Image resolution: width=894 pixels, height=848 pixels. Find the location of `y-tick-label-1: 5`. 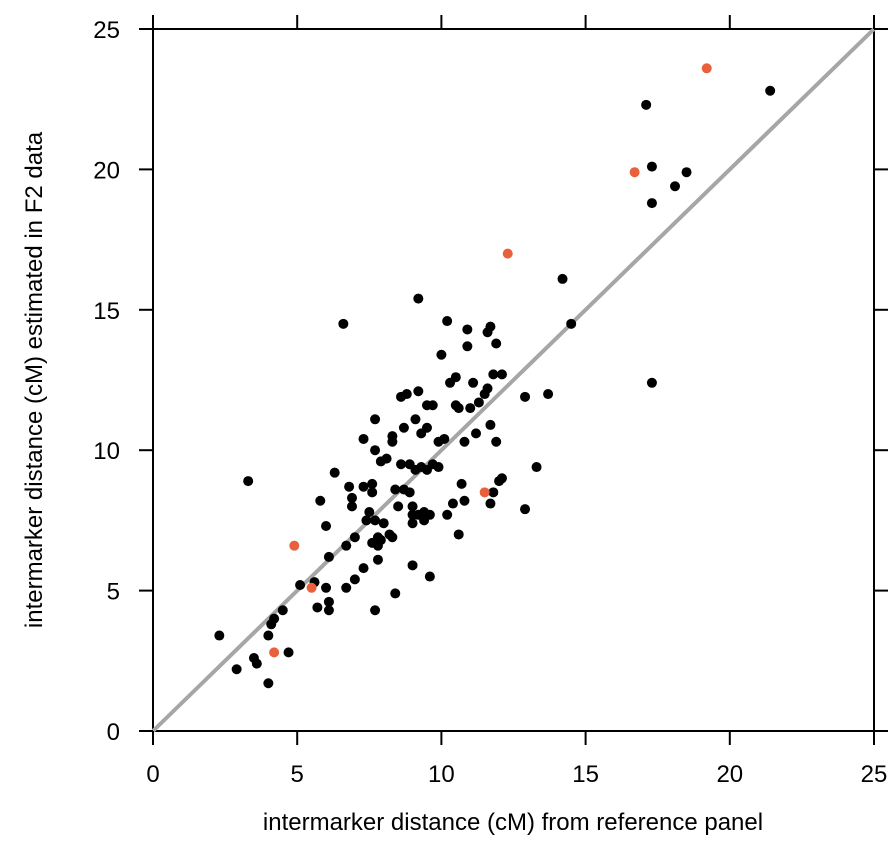

y-tick-label-1: 5 is located at coordinates (113, 592).